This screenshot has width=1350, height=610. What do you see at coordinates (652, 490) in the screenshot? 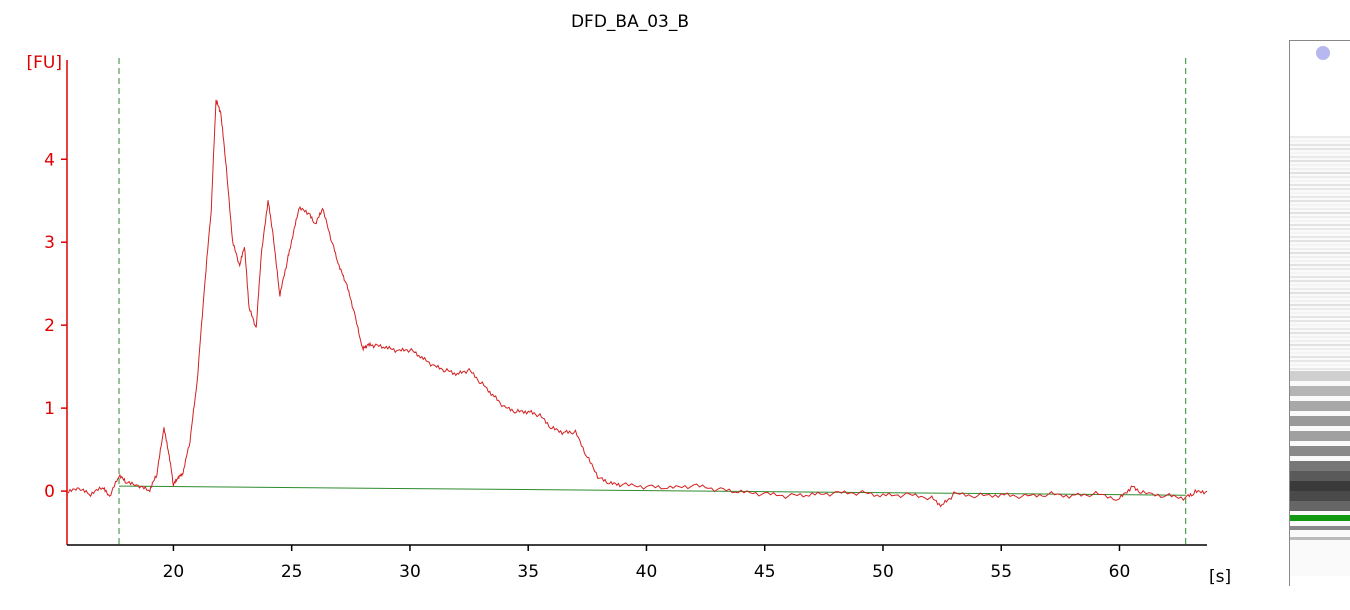
I see `baseline-line` at bounding box center [652, 490].